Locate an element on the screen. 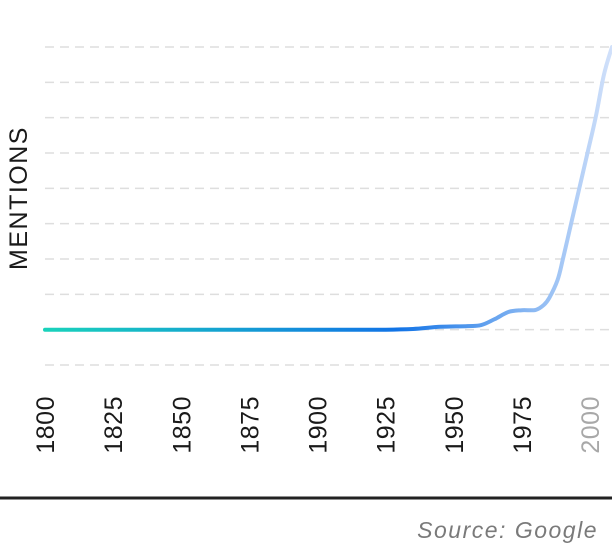 Image resolution: width=612 pixels, height=544 pixels. y-axis-label: MENTIONS is located at coordinates (19, 198).